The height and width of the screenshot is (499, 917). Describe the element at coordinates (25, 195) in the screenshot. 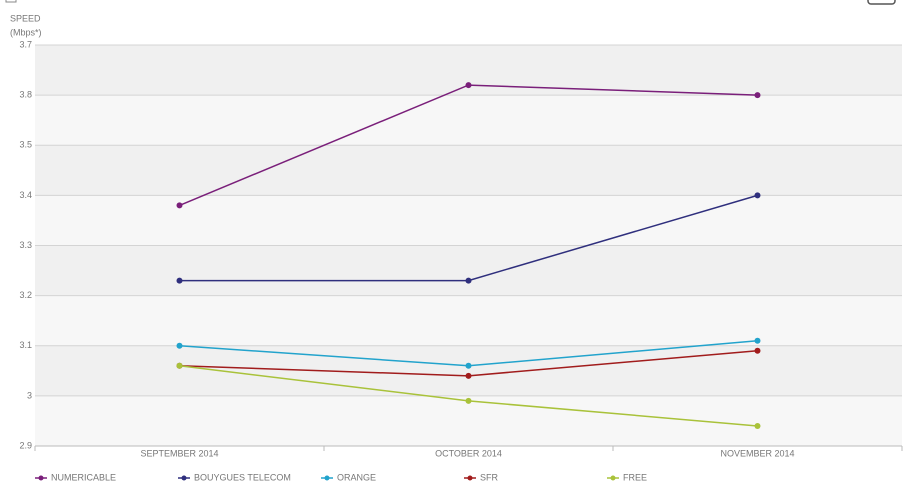

I see `y-tick-label: 3.4` at that location.